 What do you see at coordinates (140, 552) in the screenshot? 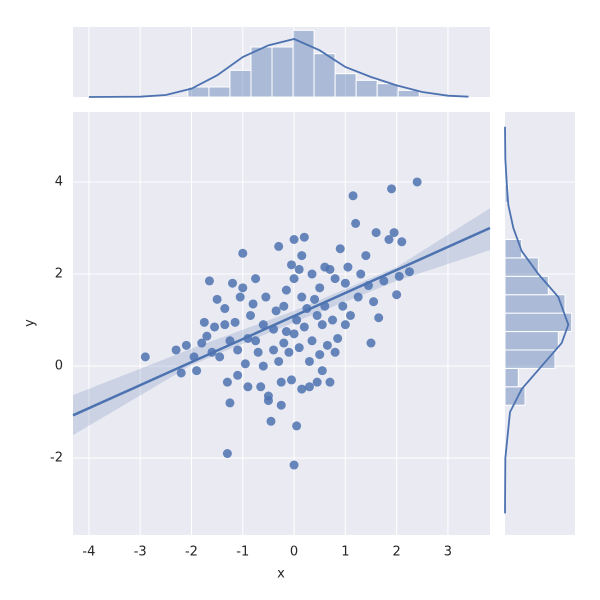
I see `x-tick-label: -3` at bounding box center [140, 552].